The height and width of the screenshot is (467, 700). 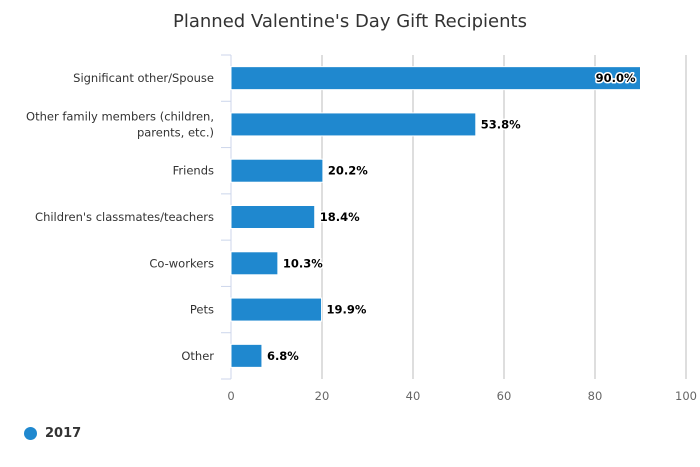 I want to click on category-label-line: Friends, so click(x=193, y=171).